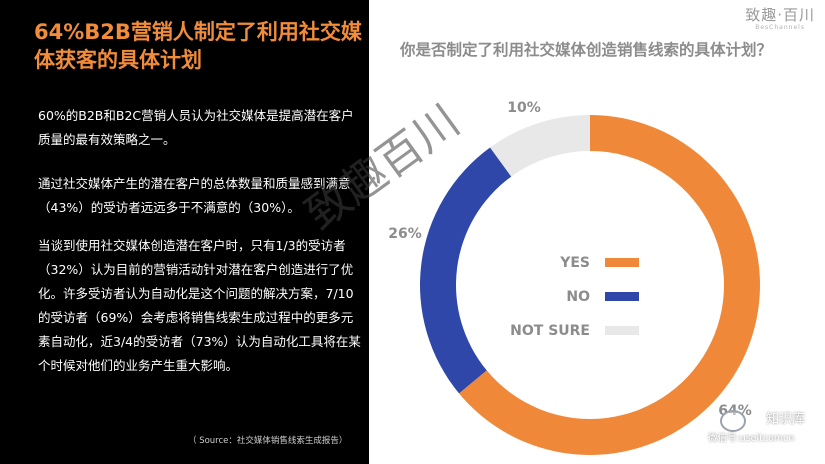 The width and height of the screenshot is (825, 464). What do you see at coordinates (268, 441) in the screenshot?
I see `source-note: （ Source：社交媒体销售线索生成报告）` at bounding box center [268, 441].